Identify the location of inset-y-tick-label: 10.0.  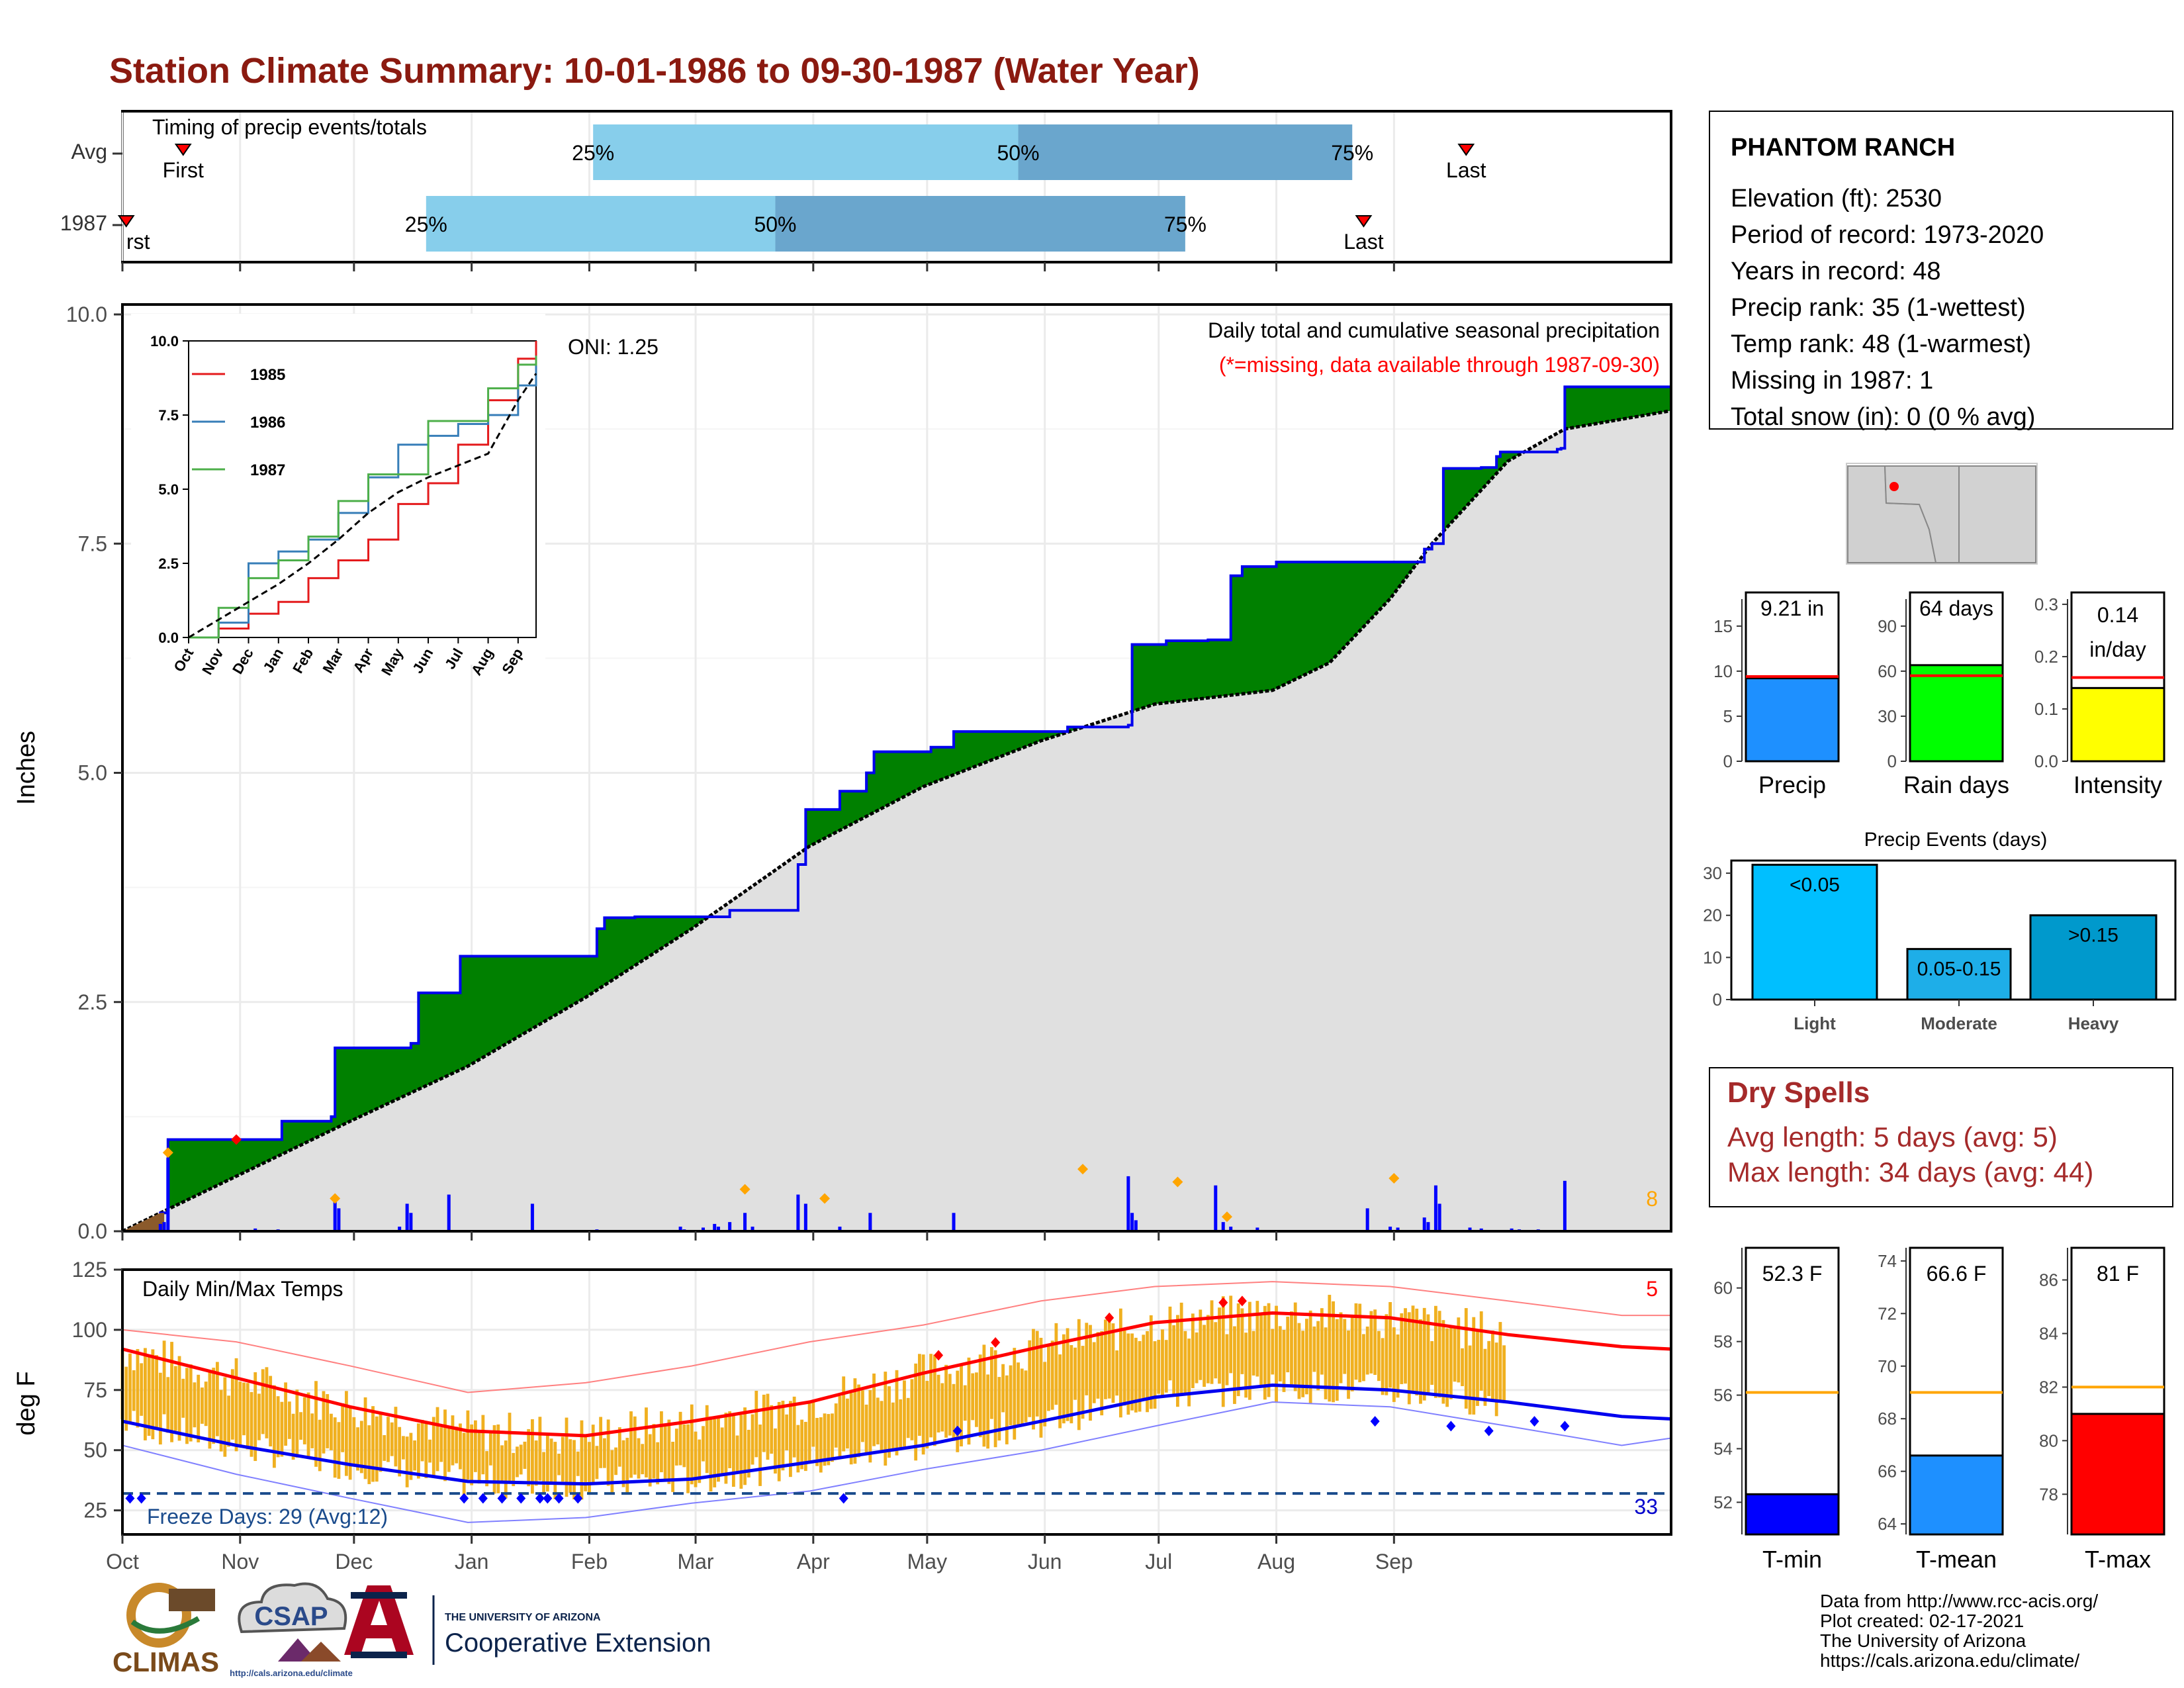
(164, 341).